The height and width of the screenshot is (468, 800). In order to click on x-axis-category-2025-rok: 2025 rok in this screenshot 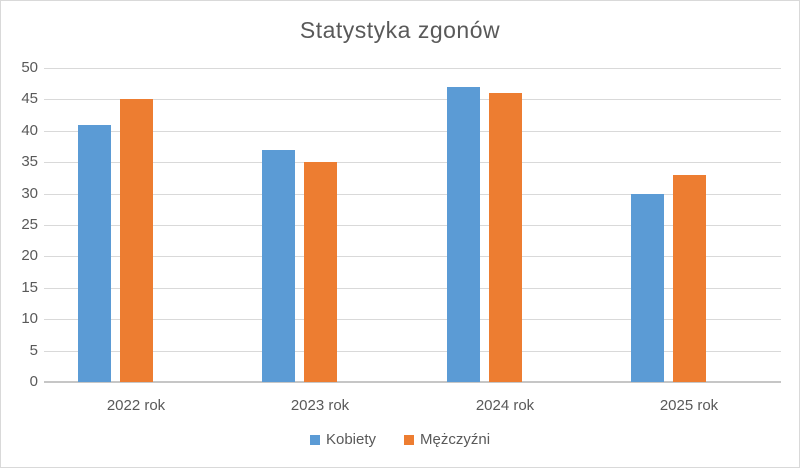, I will do `click(689, 405)`.